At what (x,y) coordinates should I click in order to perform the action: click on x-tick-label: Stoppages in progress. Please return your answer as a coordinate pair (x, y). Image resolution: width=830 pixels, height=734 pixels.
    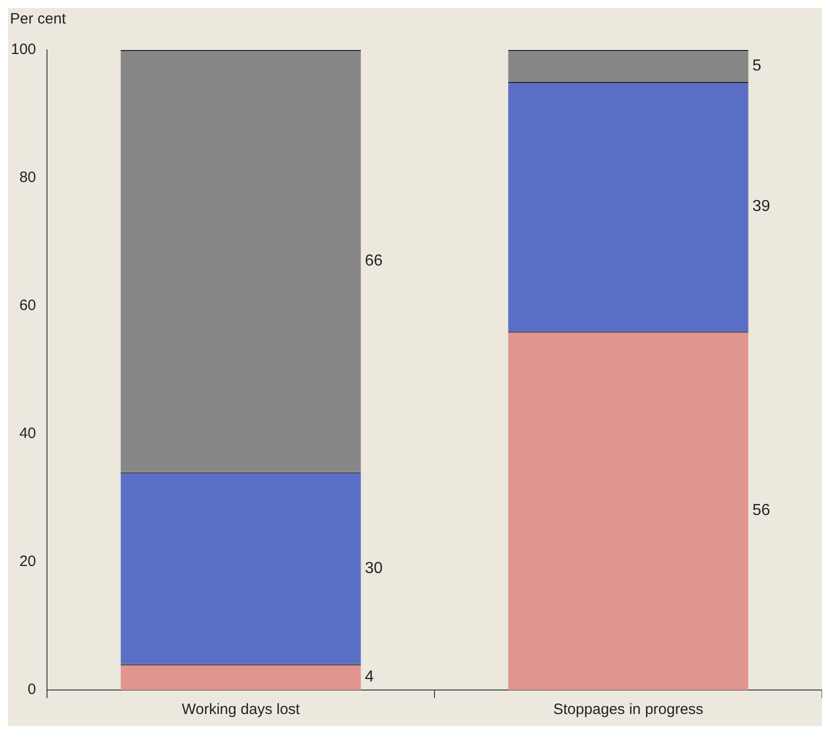
    Looking at the image, I should click on (628, 709).